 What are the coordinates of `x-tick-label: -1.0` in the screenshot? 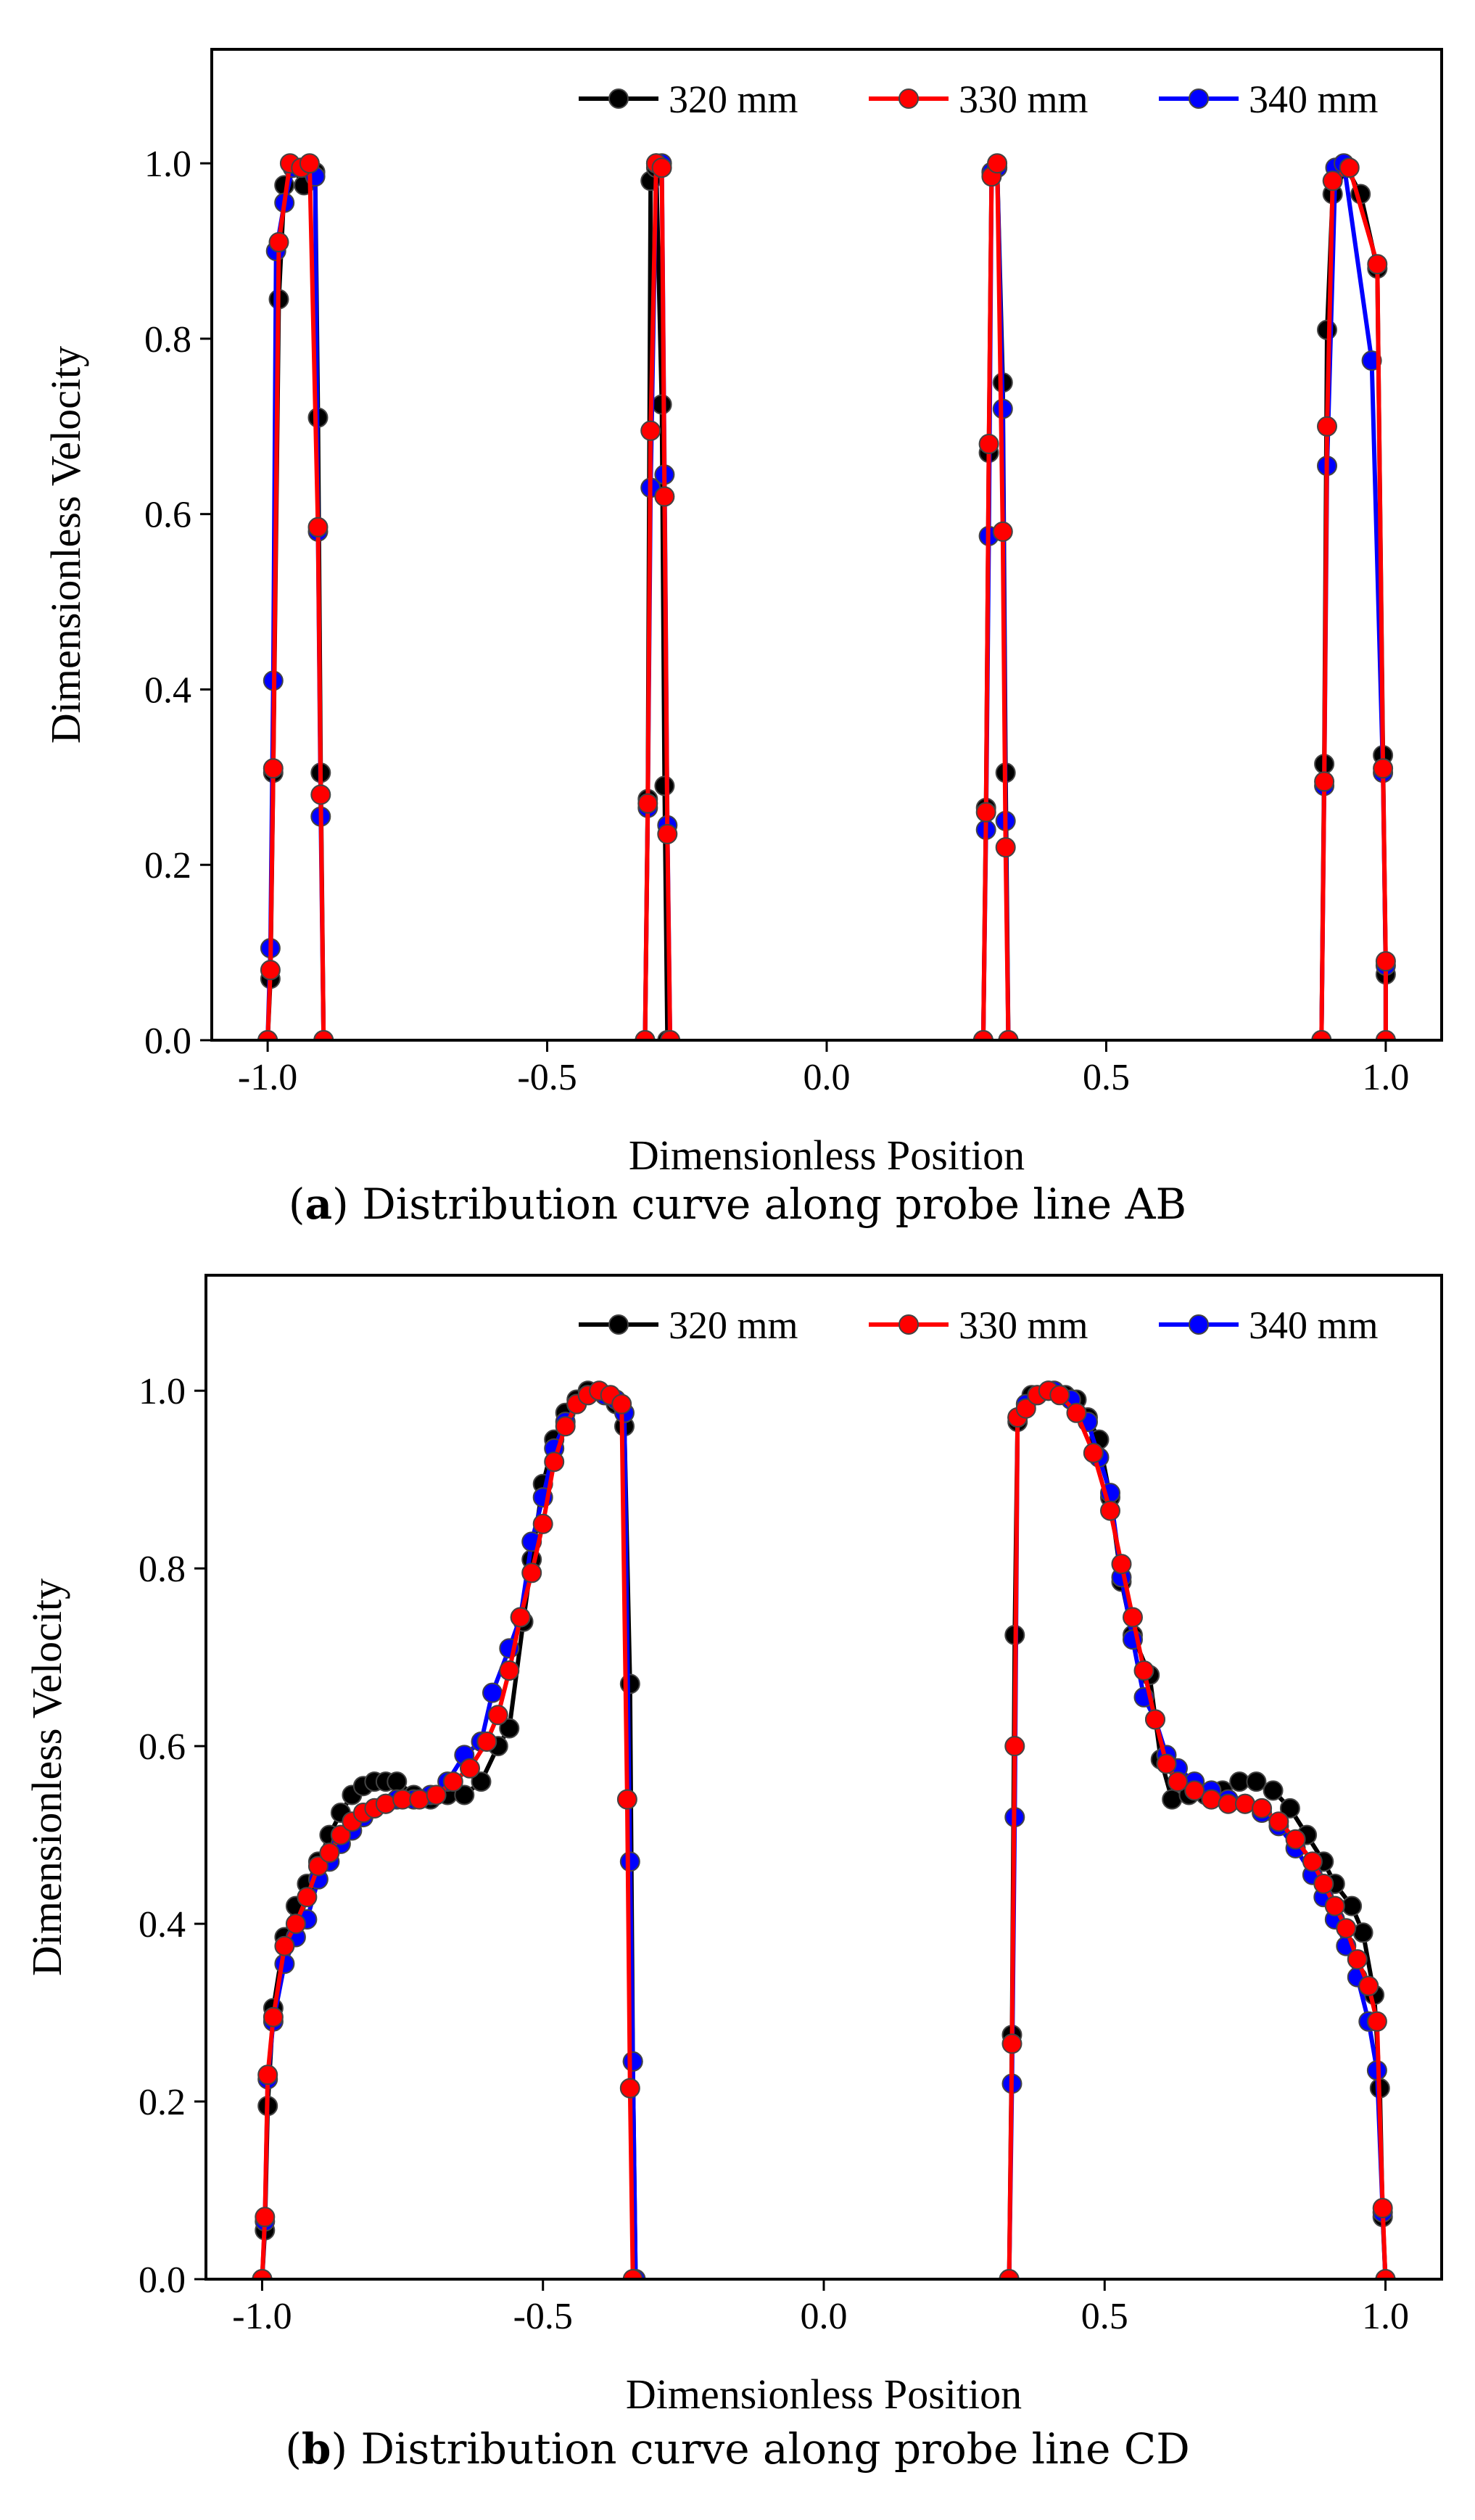 It's located at (267, 1077).